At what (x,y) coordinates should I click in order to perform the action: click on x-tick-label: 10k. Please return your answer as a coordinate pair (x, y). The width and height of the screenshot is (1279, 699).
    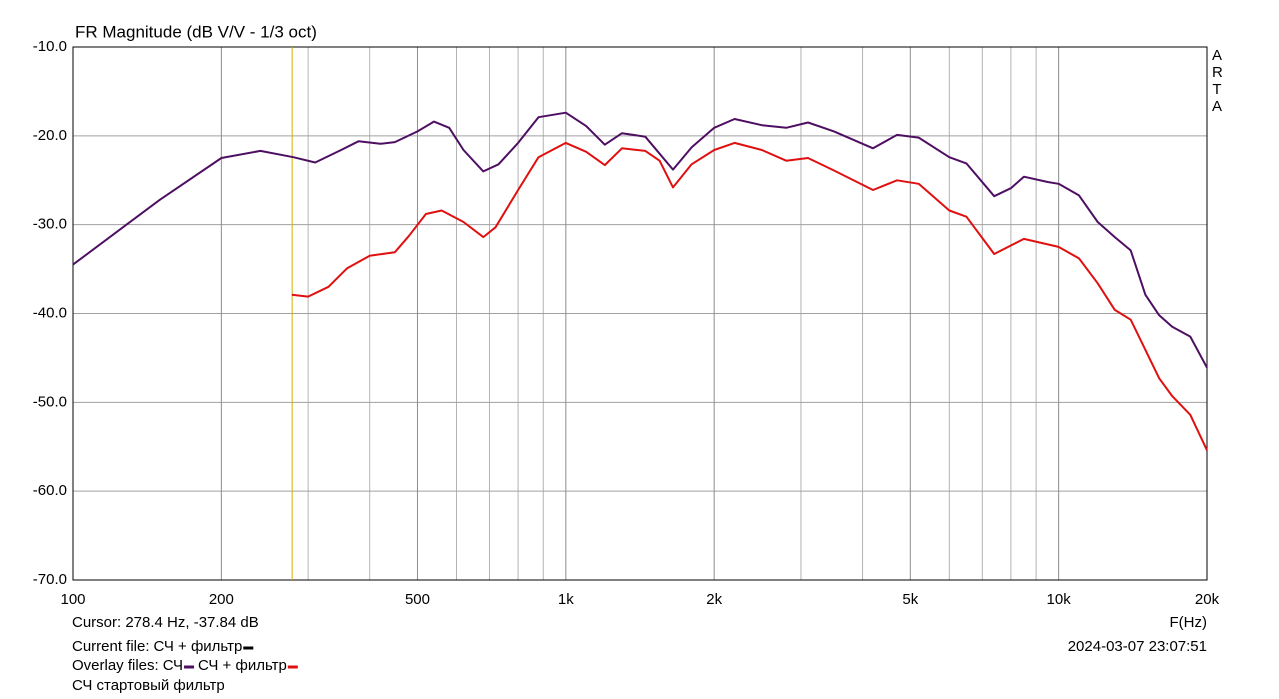
    Looking at the image, I should click on (1059, 599).